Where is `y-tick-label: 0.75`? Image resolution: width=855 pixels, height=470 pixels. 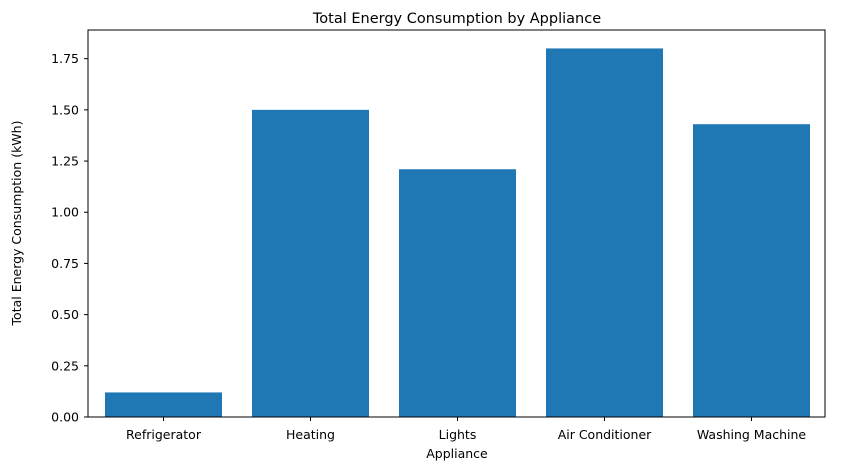
y-tick-label: 0.75 is located at coordinates (65, 263).